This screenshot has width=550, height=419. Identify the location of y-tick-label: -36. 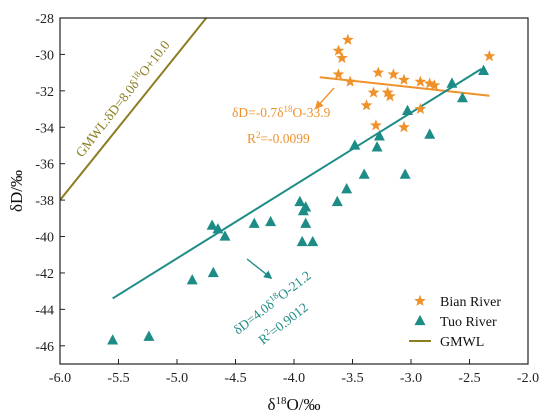
(44, 165).